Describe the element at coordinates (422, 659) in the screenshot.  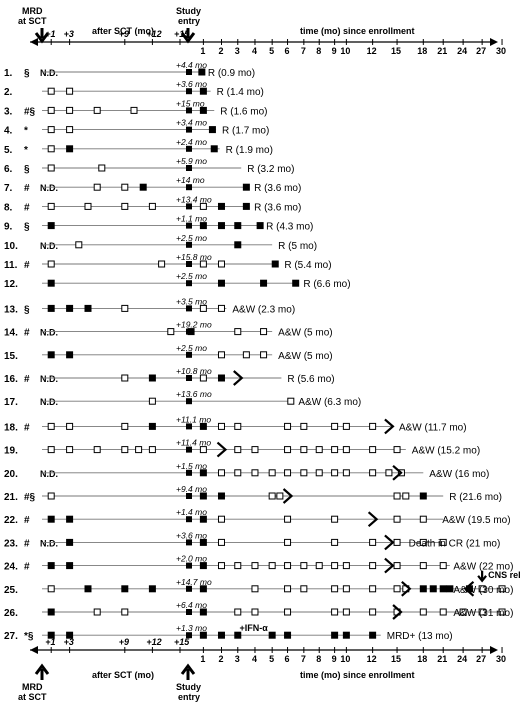
I see `tick-label-right: 18` at that location.